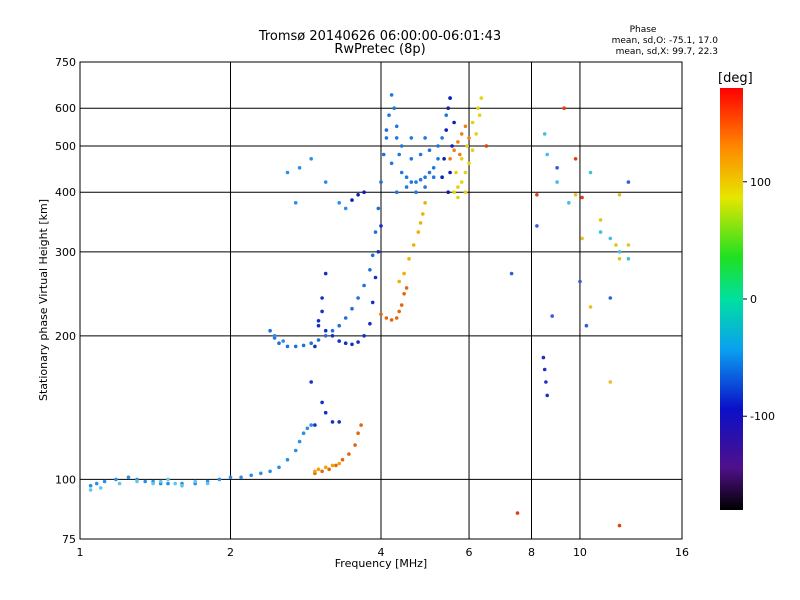 The image size is (800, 600). I want to click on y-tick-label: 100, so click(65, 479).